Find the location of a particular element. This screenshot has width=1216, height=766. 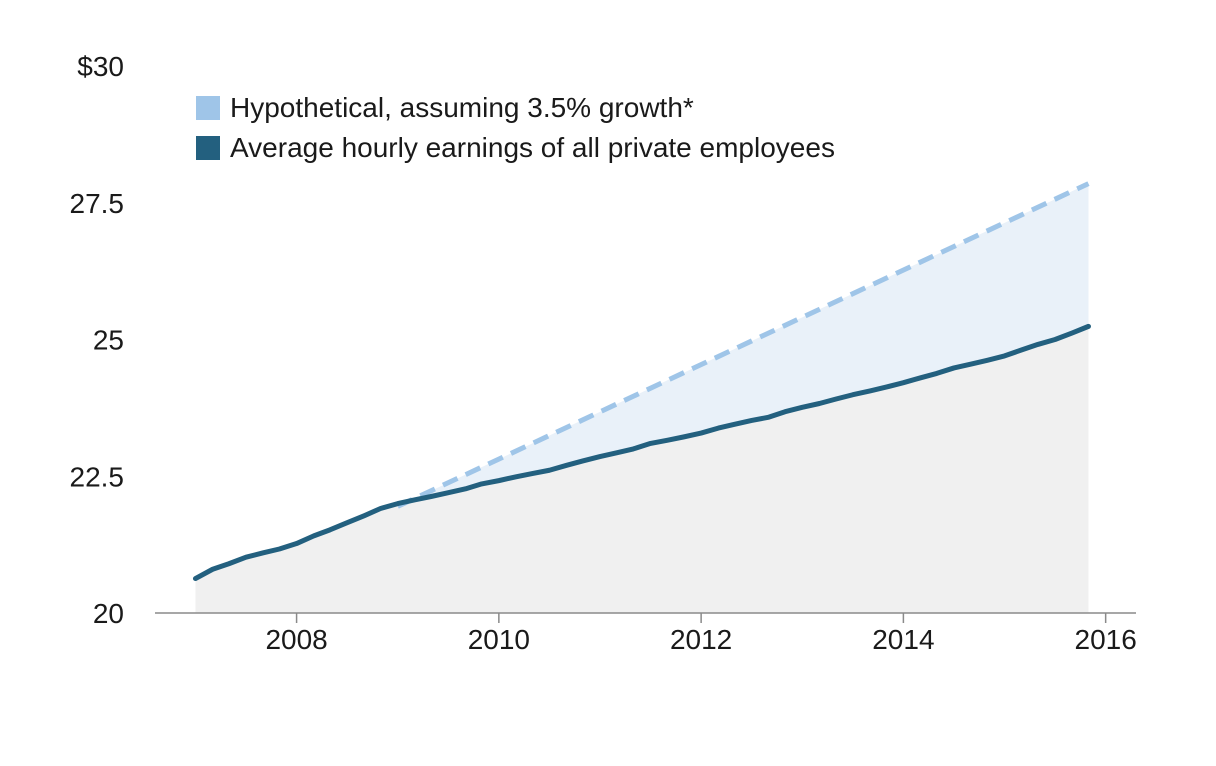

x-tick-label: 2012 is located at coordinates (701, 639).